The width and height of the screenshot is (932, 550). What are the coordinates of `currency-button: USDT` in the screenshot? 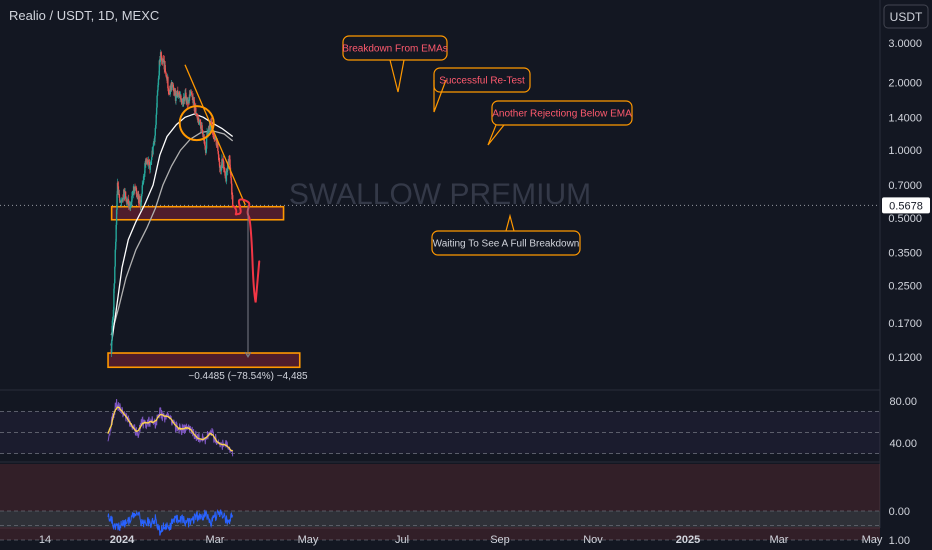 It's located at (906, 16).